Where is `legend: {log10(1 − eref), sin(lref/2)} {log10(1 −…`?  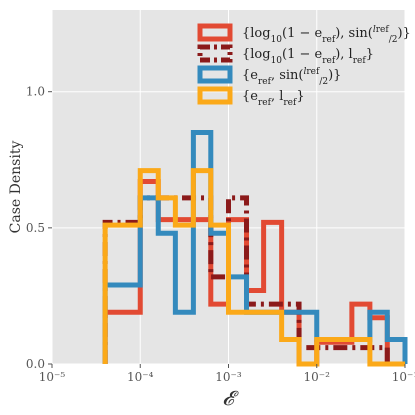 legend: {log10(1 − eref), sin(lref/2)} {log10(1 −… is located at coordinates (304, 65).